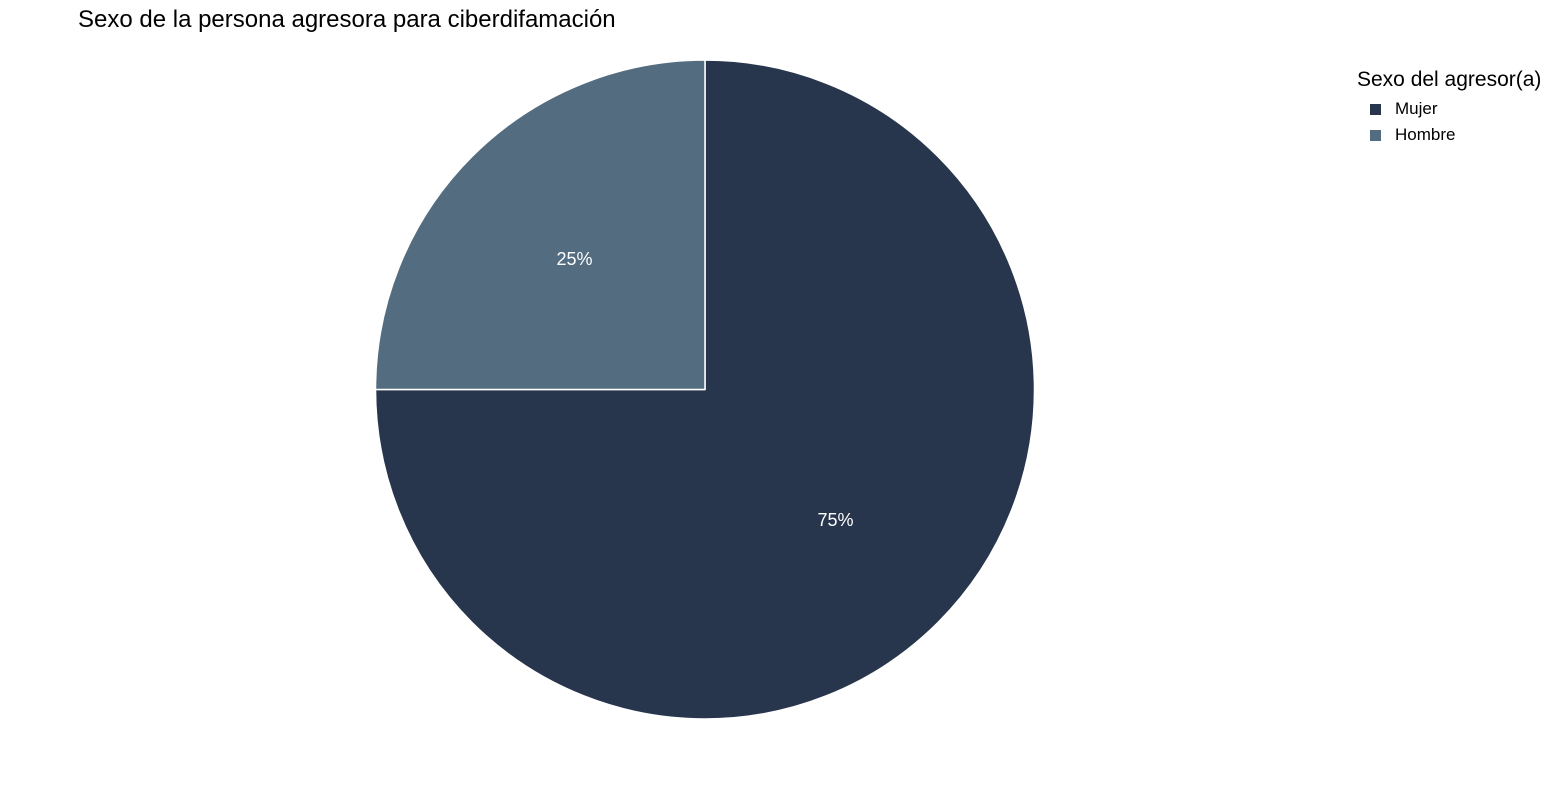  I want to click on legend-label-mujer: Mujer, so click(1416, 108).